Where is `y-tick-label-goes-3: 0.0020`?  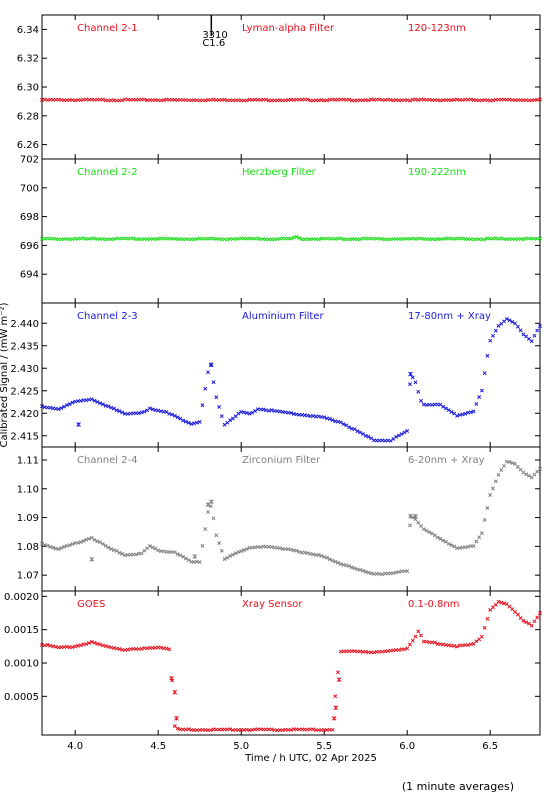
y-tick-label-goes-3: 0.0020 is located at coordinates (21, 597).